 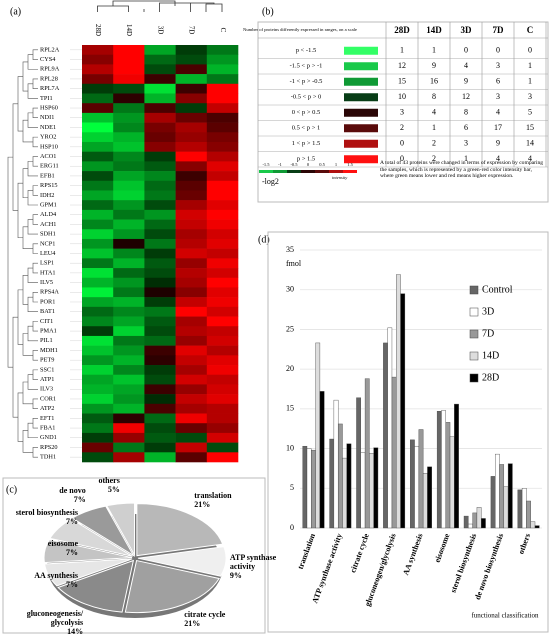 I want to click on x-tick-label: others, so click(x=524, y=543).